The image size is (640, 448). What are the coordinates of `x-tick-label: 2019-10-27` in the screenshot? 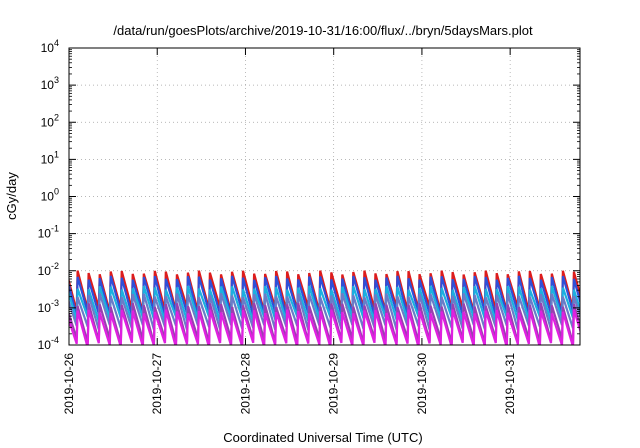 It's located at (157, 384).